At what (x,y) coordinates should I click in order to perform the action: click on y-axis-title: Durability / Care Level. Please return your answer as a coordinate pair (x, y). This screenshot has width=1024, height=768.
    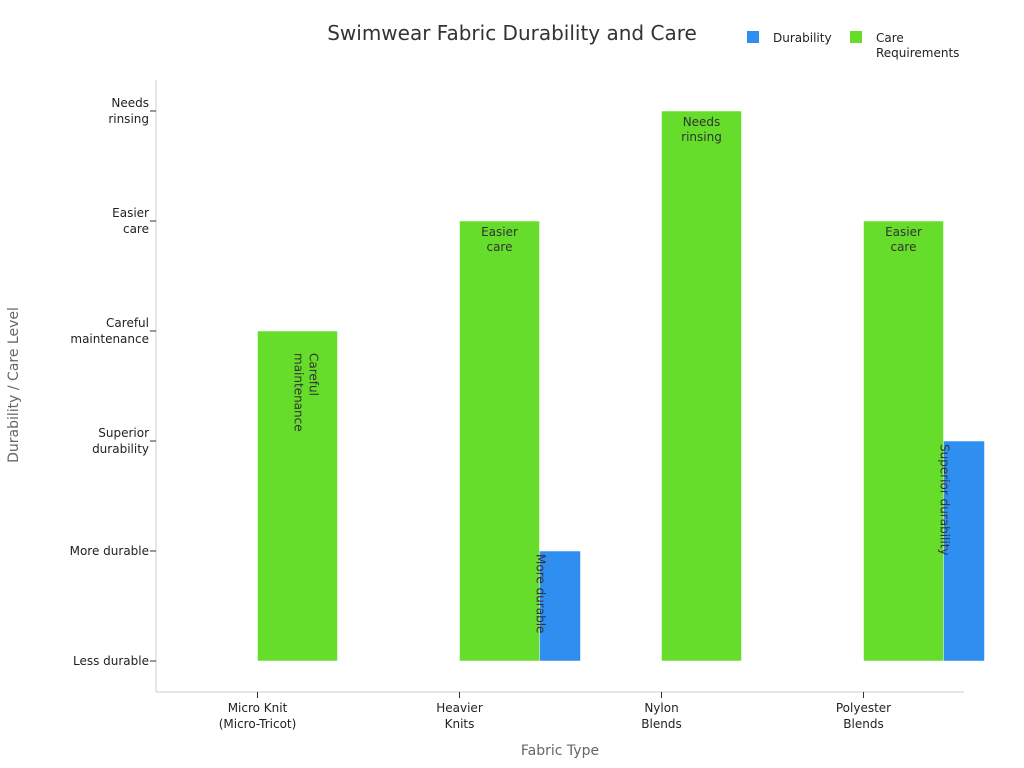
    Looking at the image, I should click on (14, 385).